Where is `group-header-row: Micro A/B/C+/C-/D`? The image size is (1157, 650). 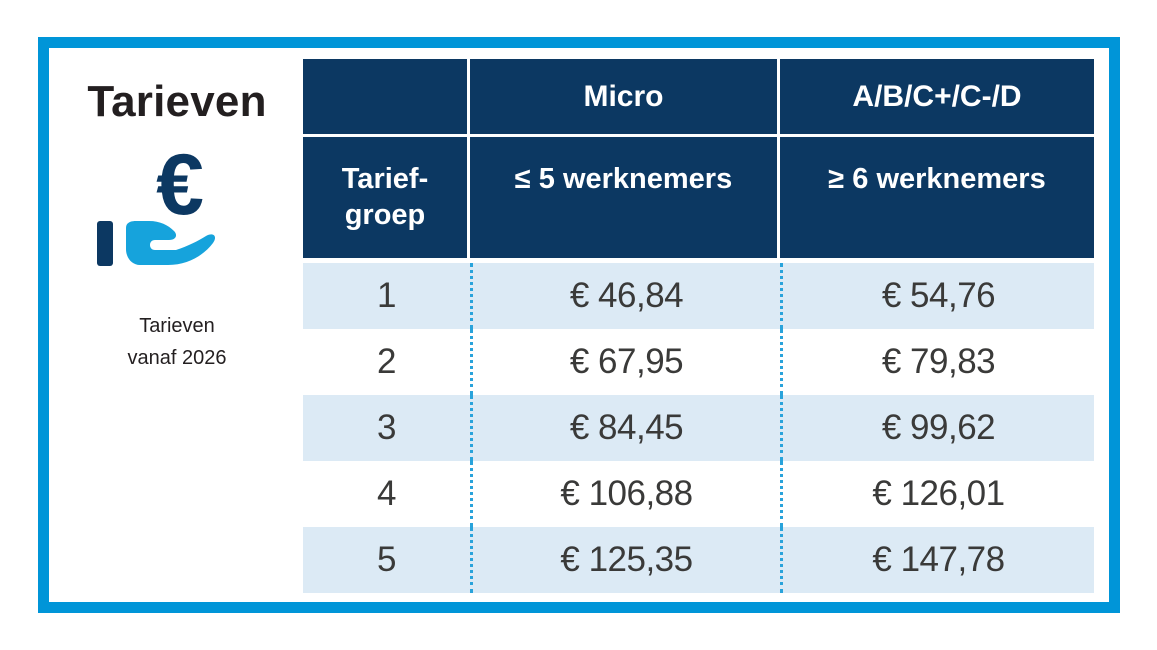 group-header-row: Micro A/B/C+/C-/D is located at coordinates (698, 96).